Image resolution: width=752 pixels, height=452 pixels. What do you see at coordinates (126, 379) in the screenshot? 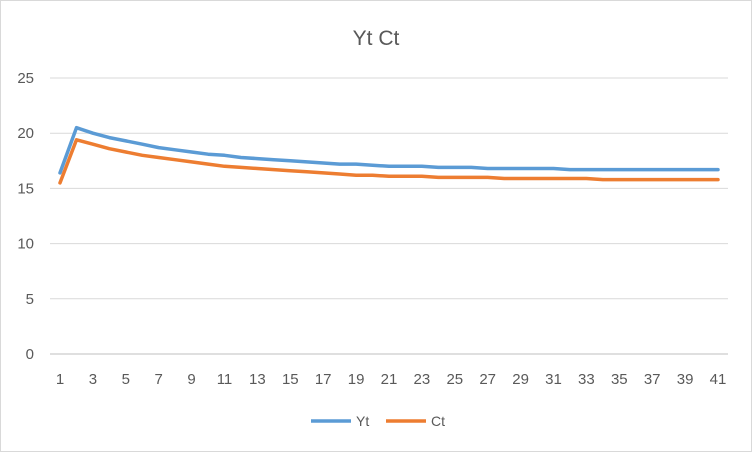
I see `x-tick-label-5: 5` at bounding box center [126, 379].